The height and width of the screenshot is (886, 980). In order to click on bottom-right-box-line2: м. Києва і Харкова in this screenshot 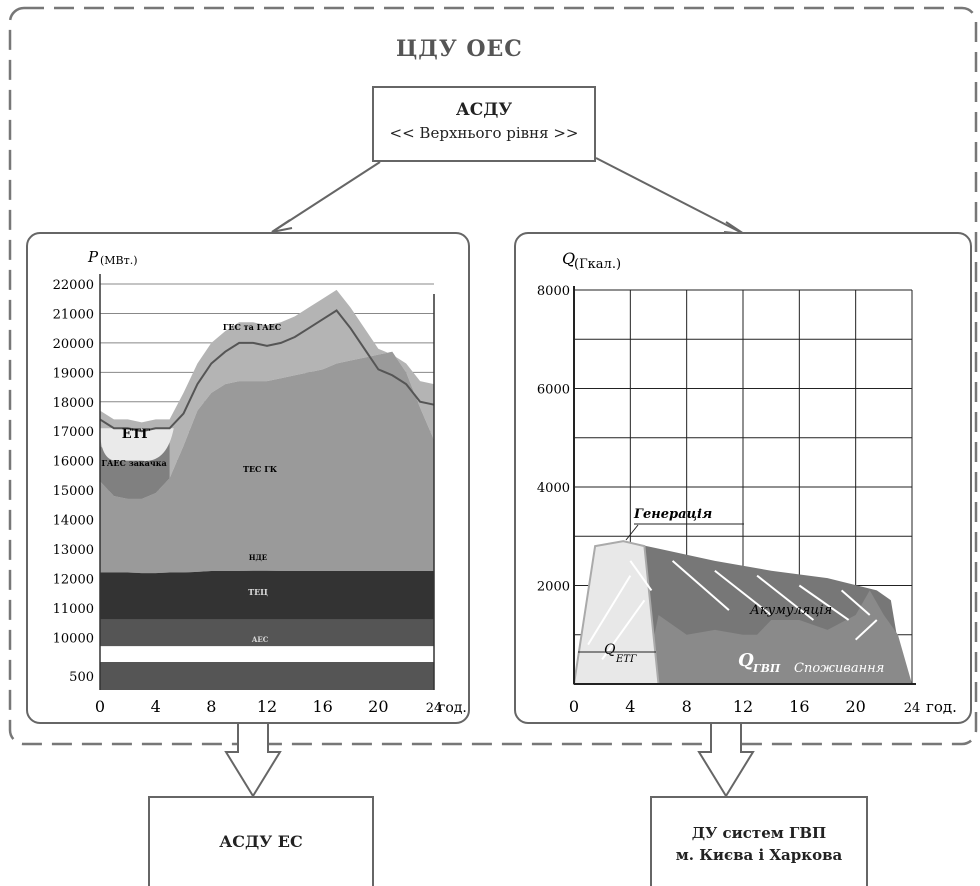, I will do `click(759, 855)`.